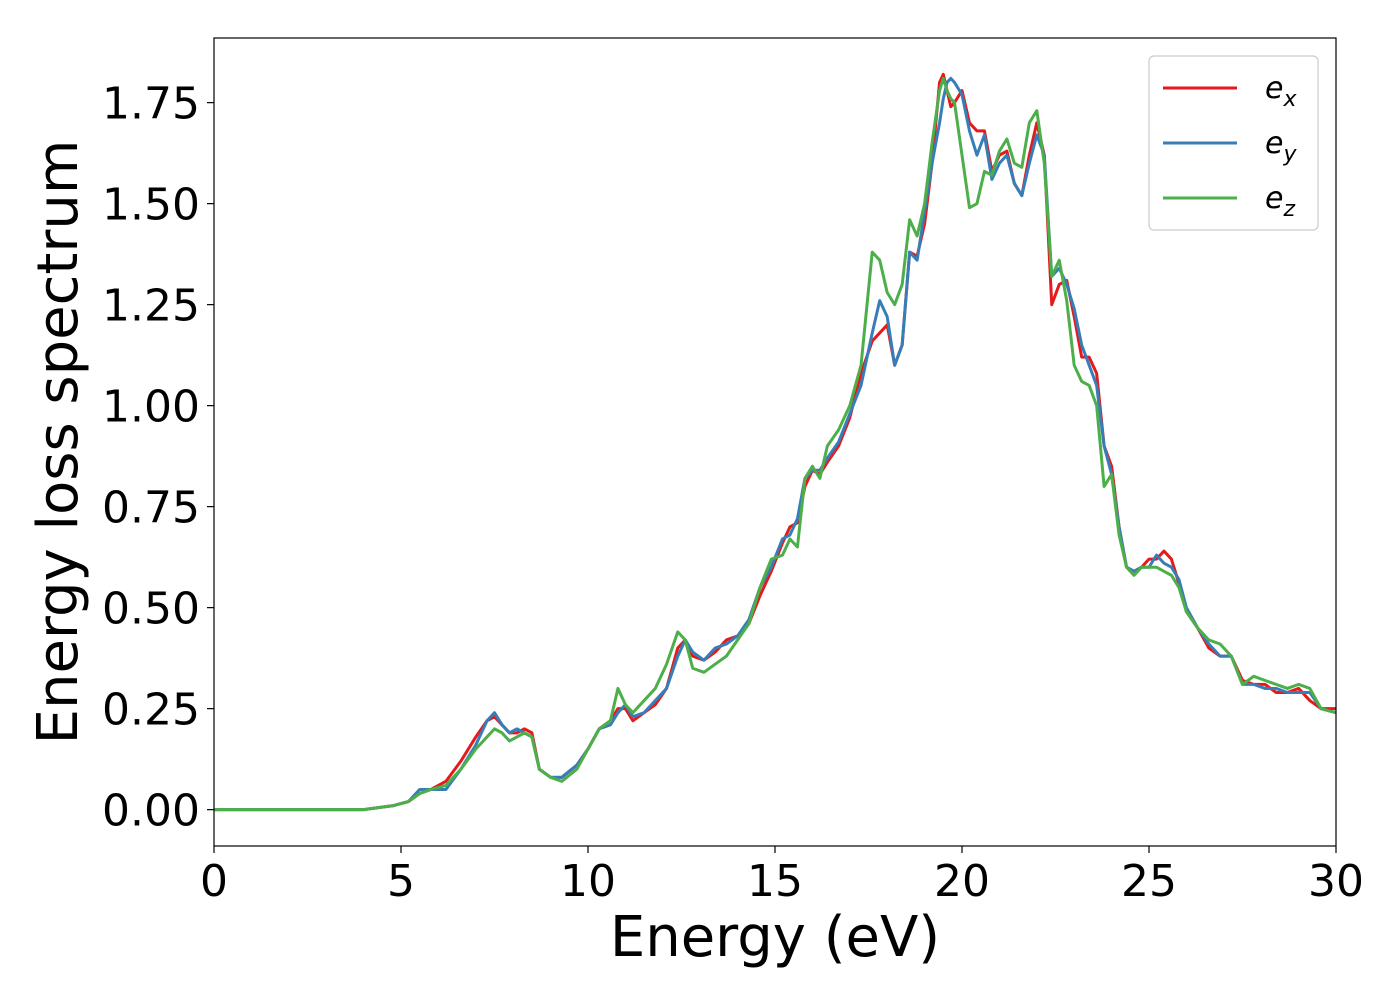 The width and height of the screenshot is (1400, 1000). I want to click on x-tick-label: 0, so click(214, 881).